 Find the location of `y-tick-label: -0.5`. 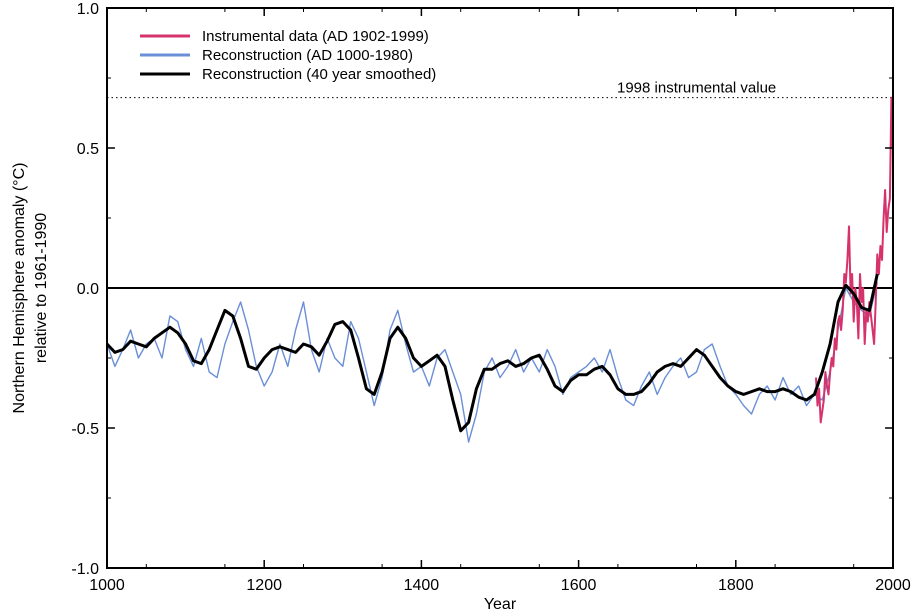

y-tick-label: -0.5 is located at coordinates (85, 429).